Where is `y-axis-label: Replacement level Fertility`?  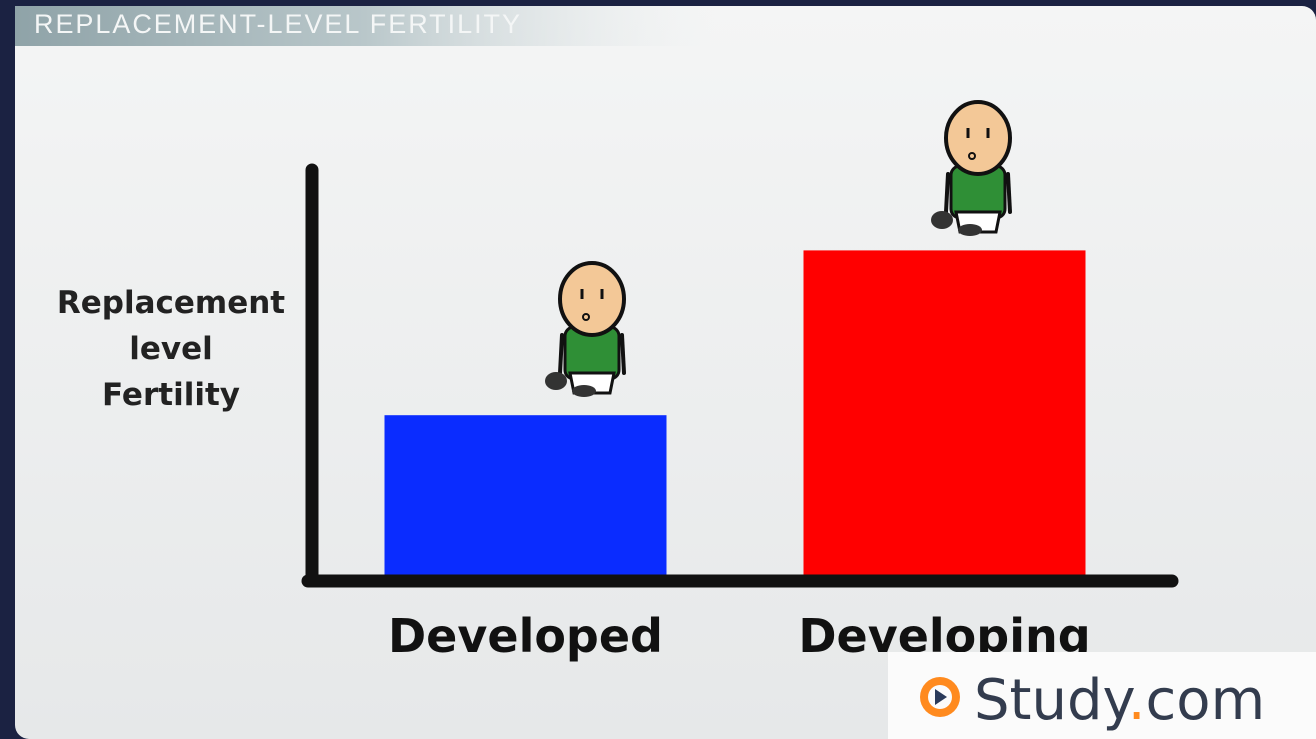
y-axis-label: Replacement level Fertility is located at coordinates (171, 349).